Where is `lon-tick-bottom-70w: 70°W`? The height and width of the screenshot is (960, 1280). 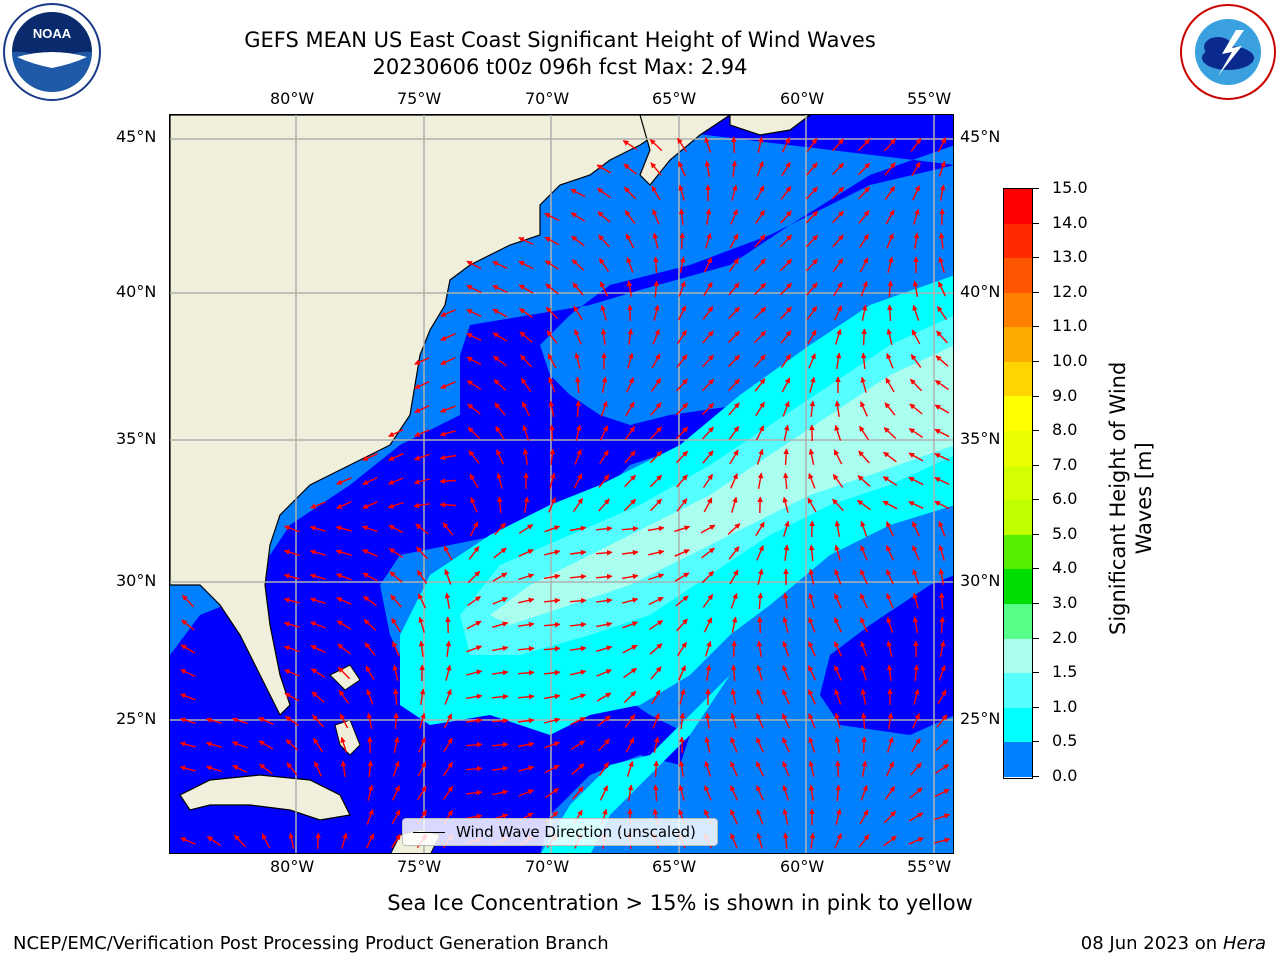 lon-tick-bottom-70w: 70°W is located at coordinates (547, 866).